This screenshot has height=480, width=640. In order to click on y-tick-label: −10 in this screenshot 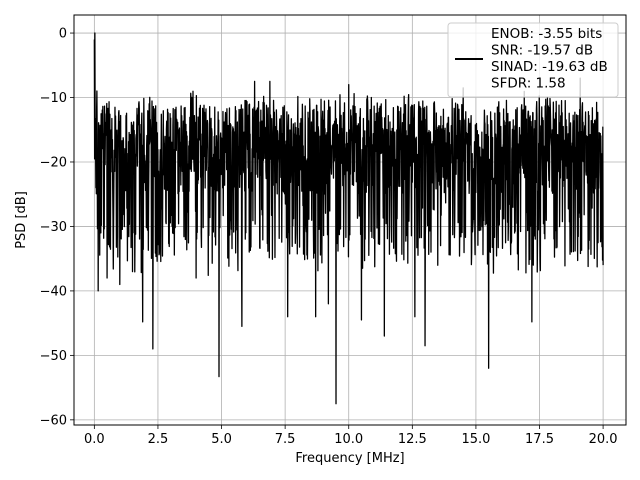, I will do `click(53, 98)`.